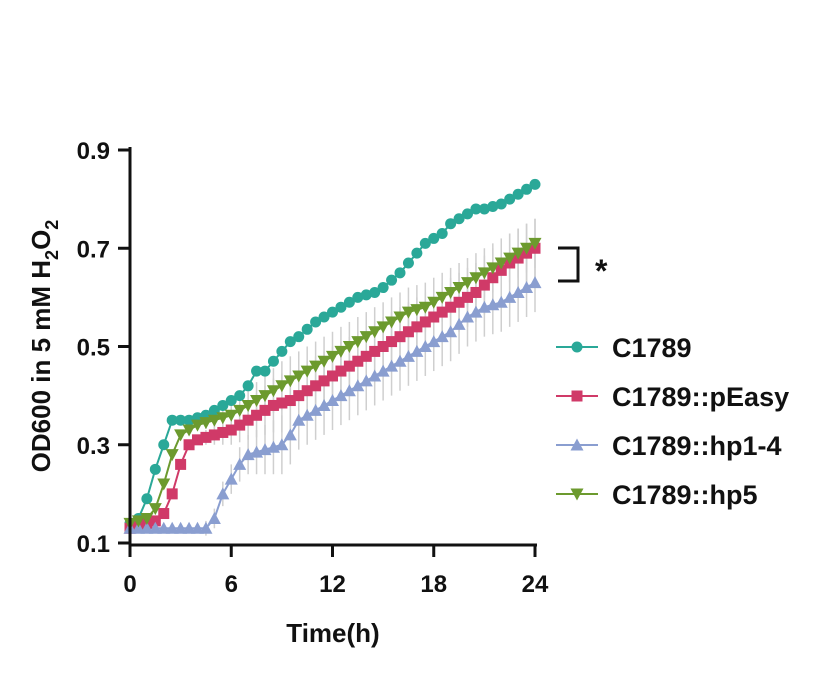 This screenshot has width=834, height=676. I want to click on y-axis-title: OD600 in 5 mM H2O2, so click(44, 346).